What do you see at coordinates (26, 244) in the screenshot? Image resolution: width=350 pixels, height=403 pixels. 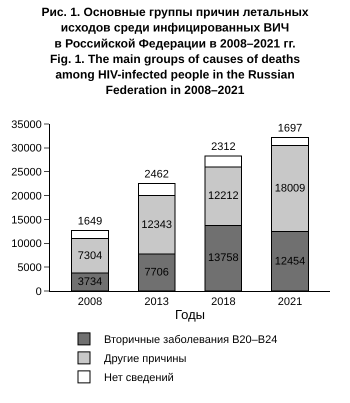 I see `y-tick-label: 10000` at bounding box center [26, 244].